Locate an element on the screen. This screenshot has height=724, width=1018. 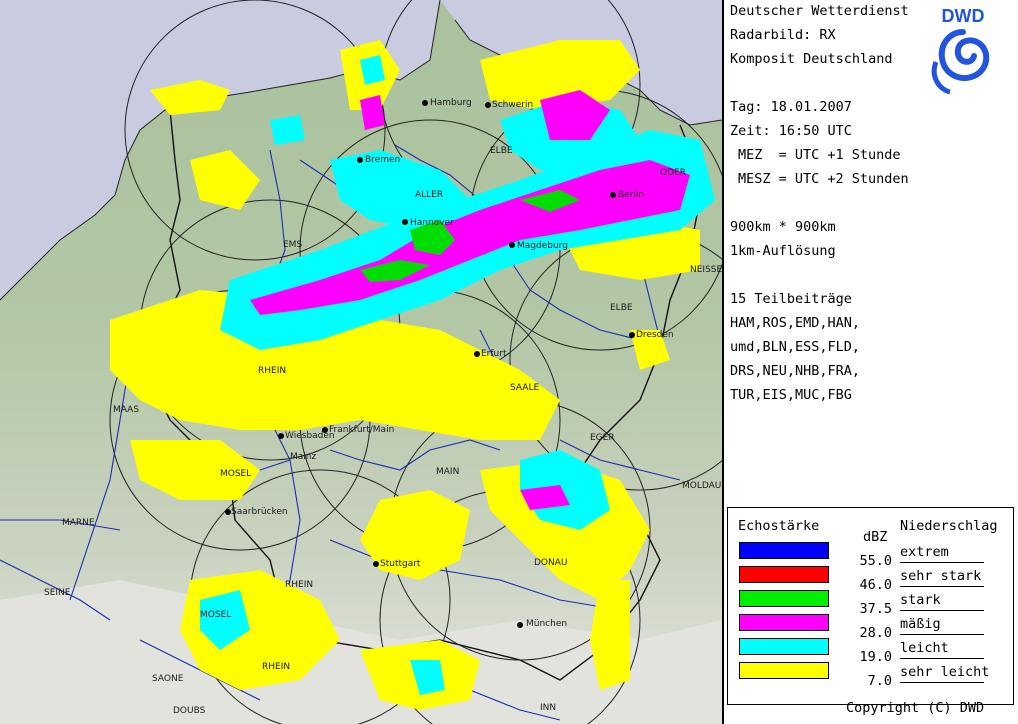
legend-label: extrem is located at coordinates (924, 552).